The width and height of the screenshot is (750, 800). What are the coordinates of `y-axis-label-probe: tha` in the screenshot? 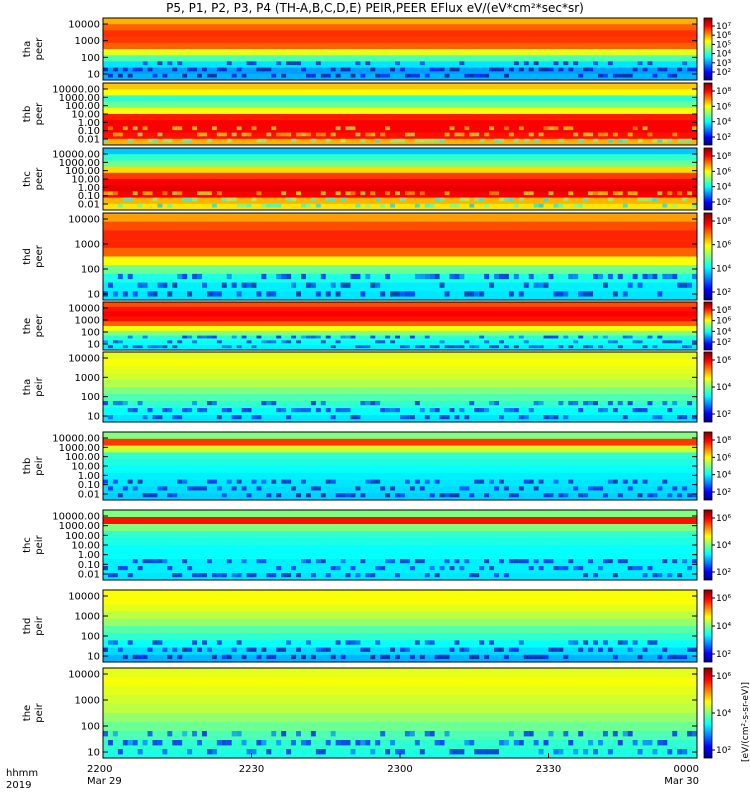 It's located at (27, 387).